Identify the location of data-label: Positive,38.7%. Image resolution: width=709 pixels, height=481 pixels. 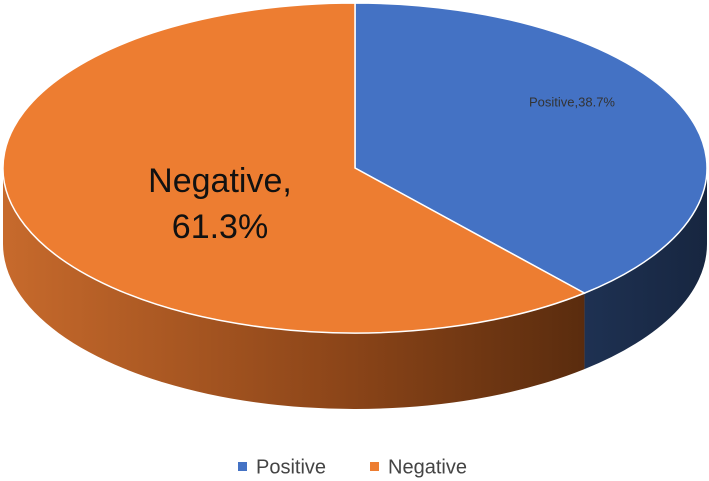
(572, 101).